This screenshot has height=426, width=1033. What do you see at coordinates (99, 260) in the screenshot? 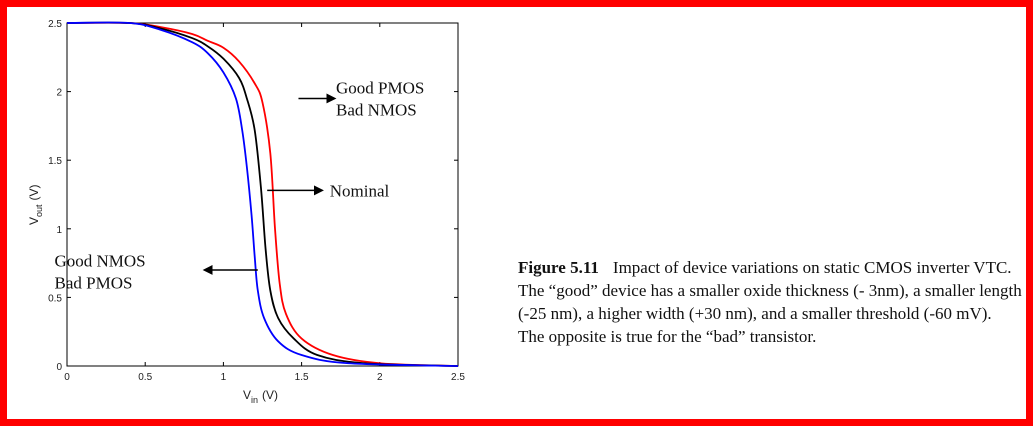
I see `annotation-label-2: Good NMOS` at bounding box center [99, 260].